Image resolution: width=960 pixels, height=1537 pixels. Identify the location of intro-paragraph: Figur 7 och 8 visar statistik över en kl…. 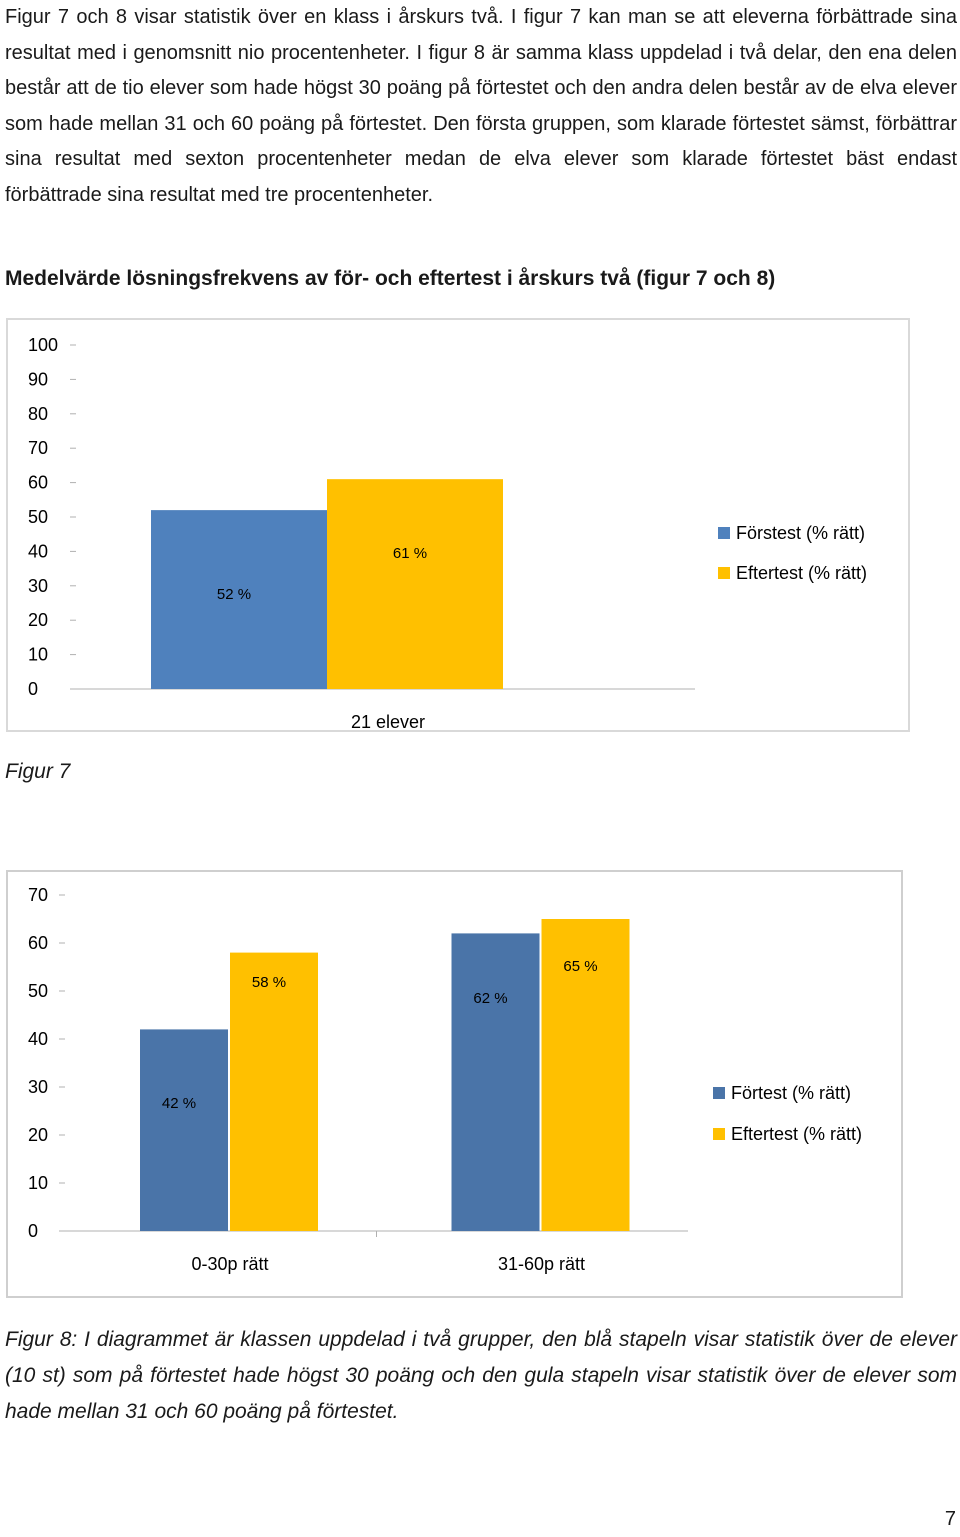
(481, 106).